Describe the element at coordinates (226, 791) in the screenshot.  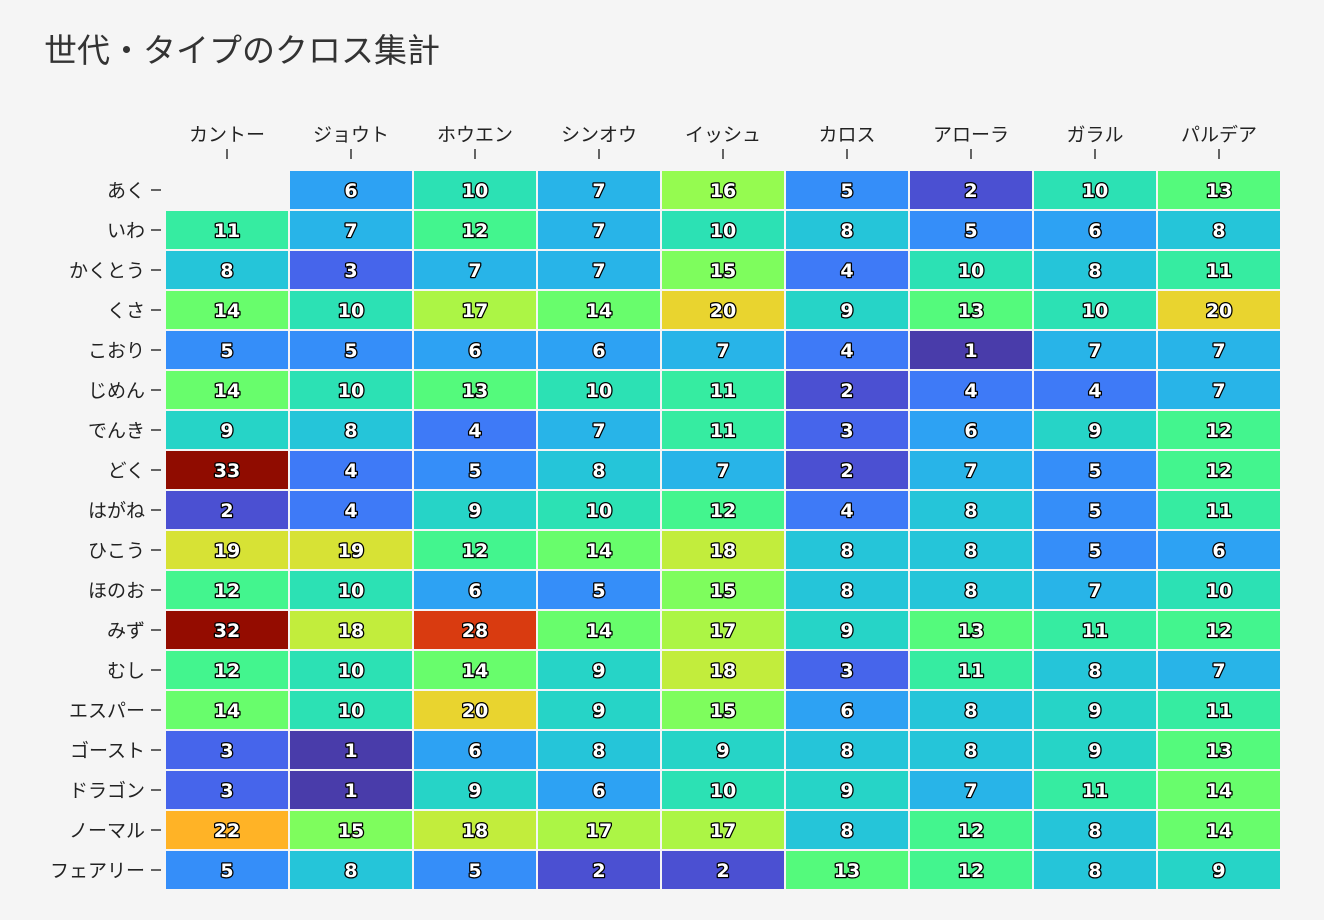
I see `cell-value-label: 3` at that location.